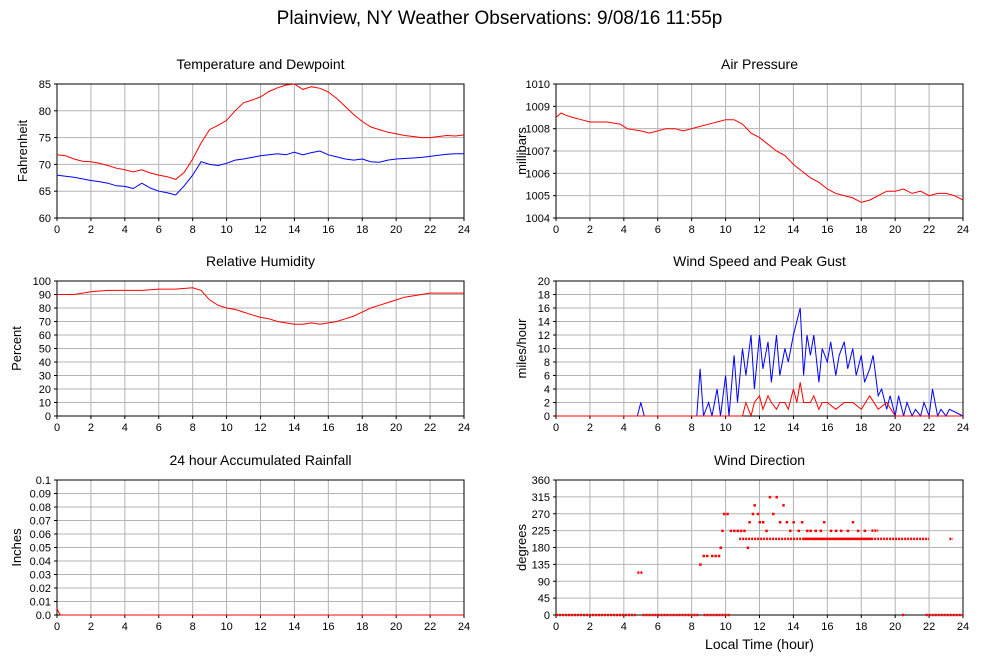 The height and width of the screenshot is (659, 999). What do you see at coordinates (45, 336) in the screenshot?
I see `y-tick-label: 60` at bounding box center [45, 336].